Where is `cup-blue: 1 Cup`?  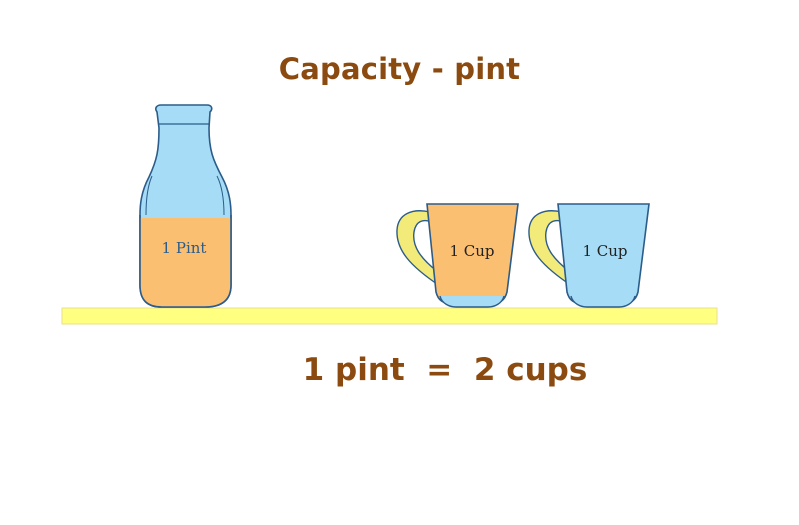
cup-blue: 1 Cup is located at coordinates (589, 255).